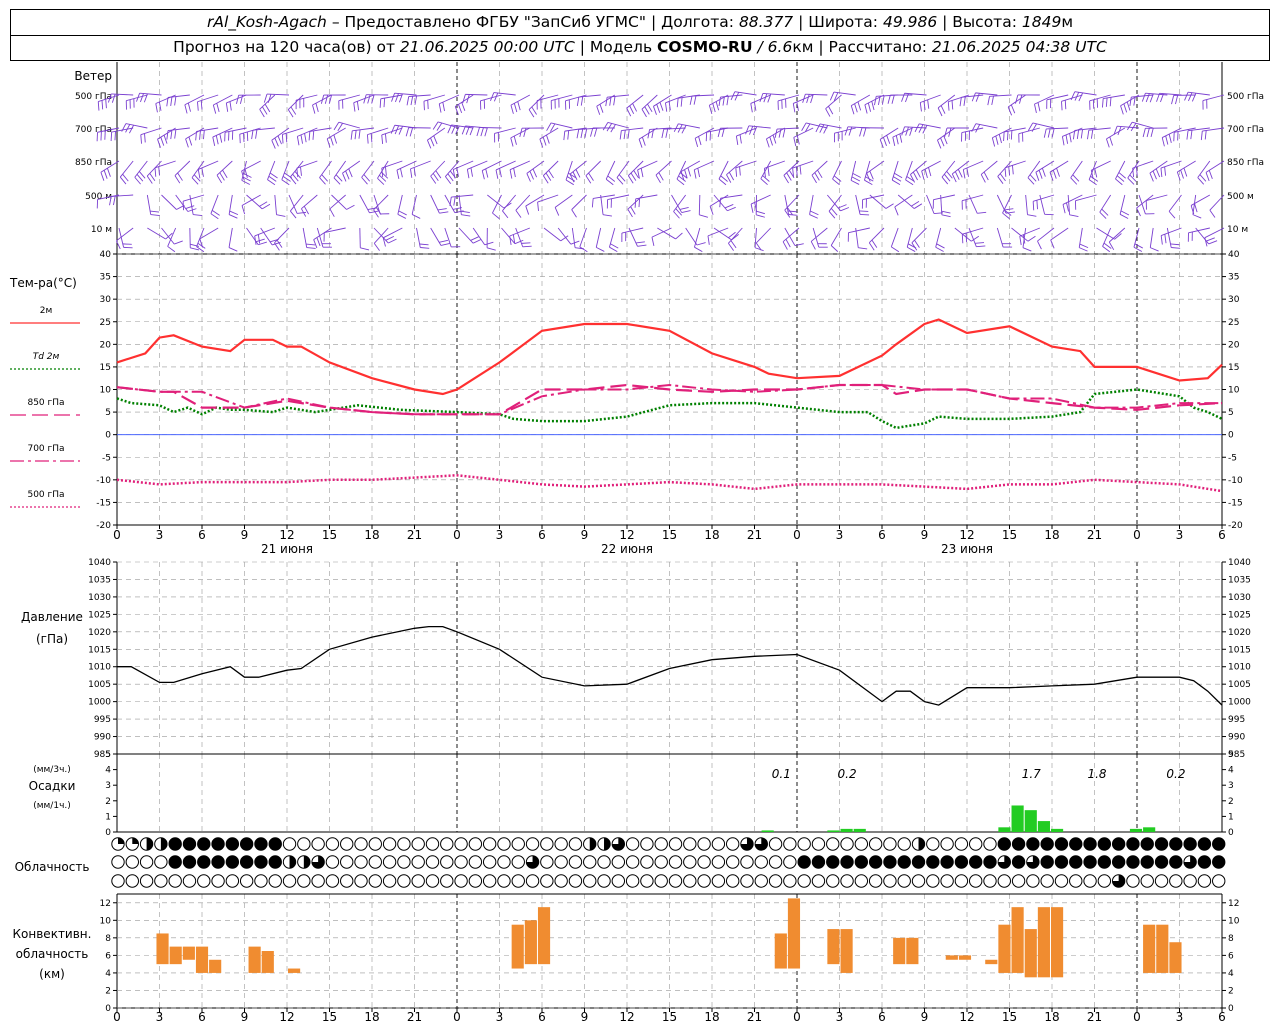 The width and height of the screenshot is (1280, 1024). Describe the element at coordinates (912, 951) in the screenshot. I see `conv-bar` at that location.